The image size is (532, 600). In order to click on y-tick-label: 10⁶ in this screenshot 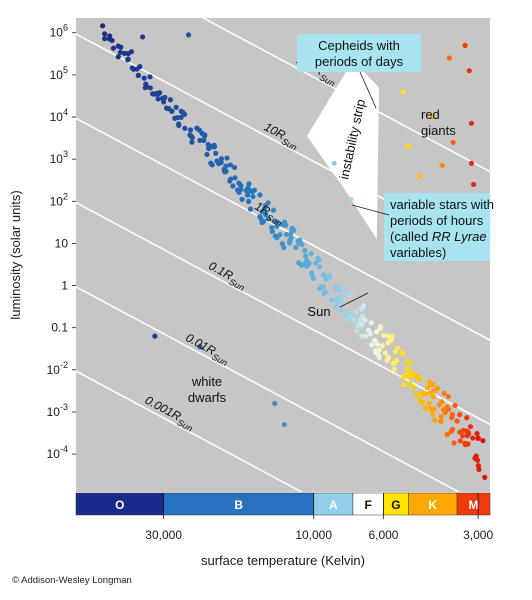, I will do `click(59, 31)`.